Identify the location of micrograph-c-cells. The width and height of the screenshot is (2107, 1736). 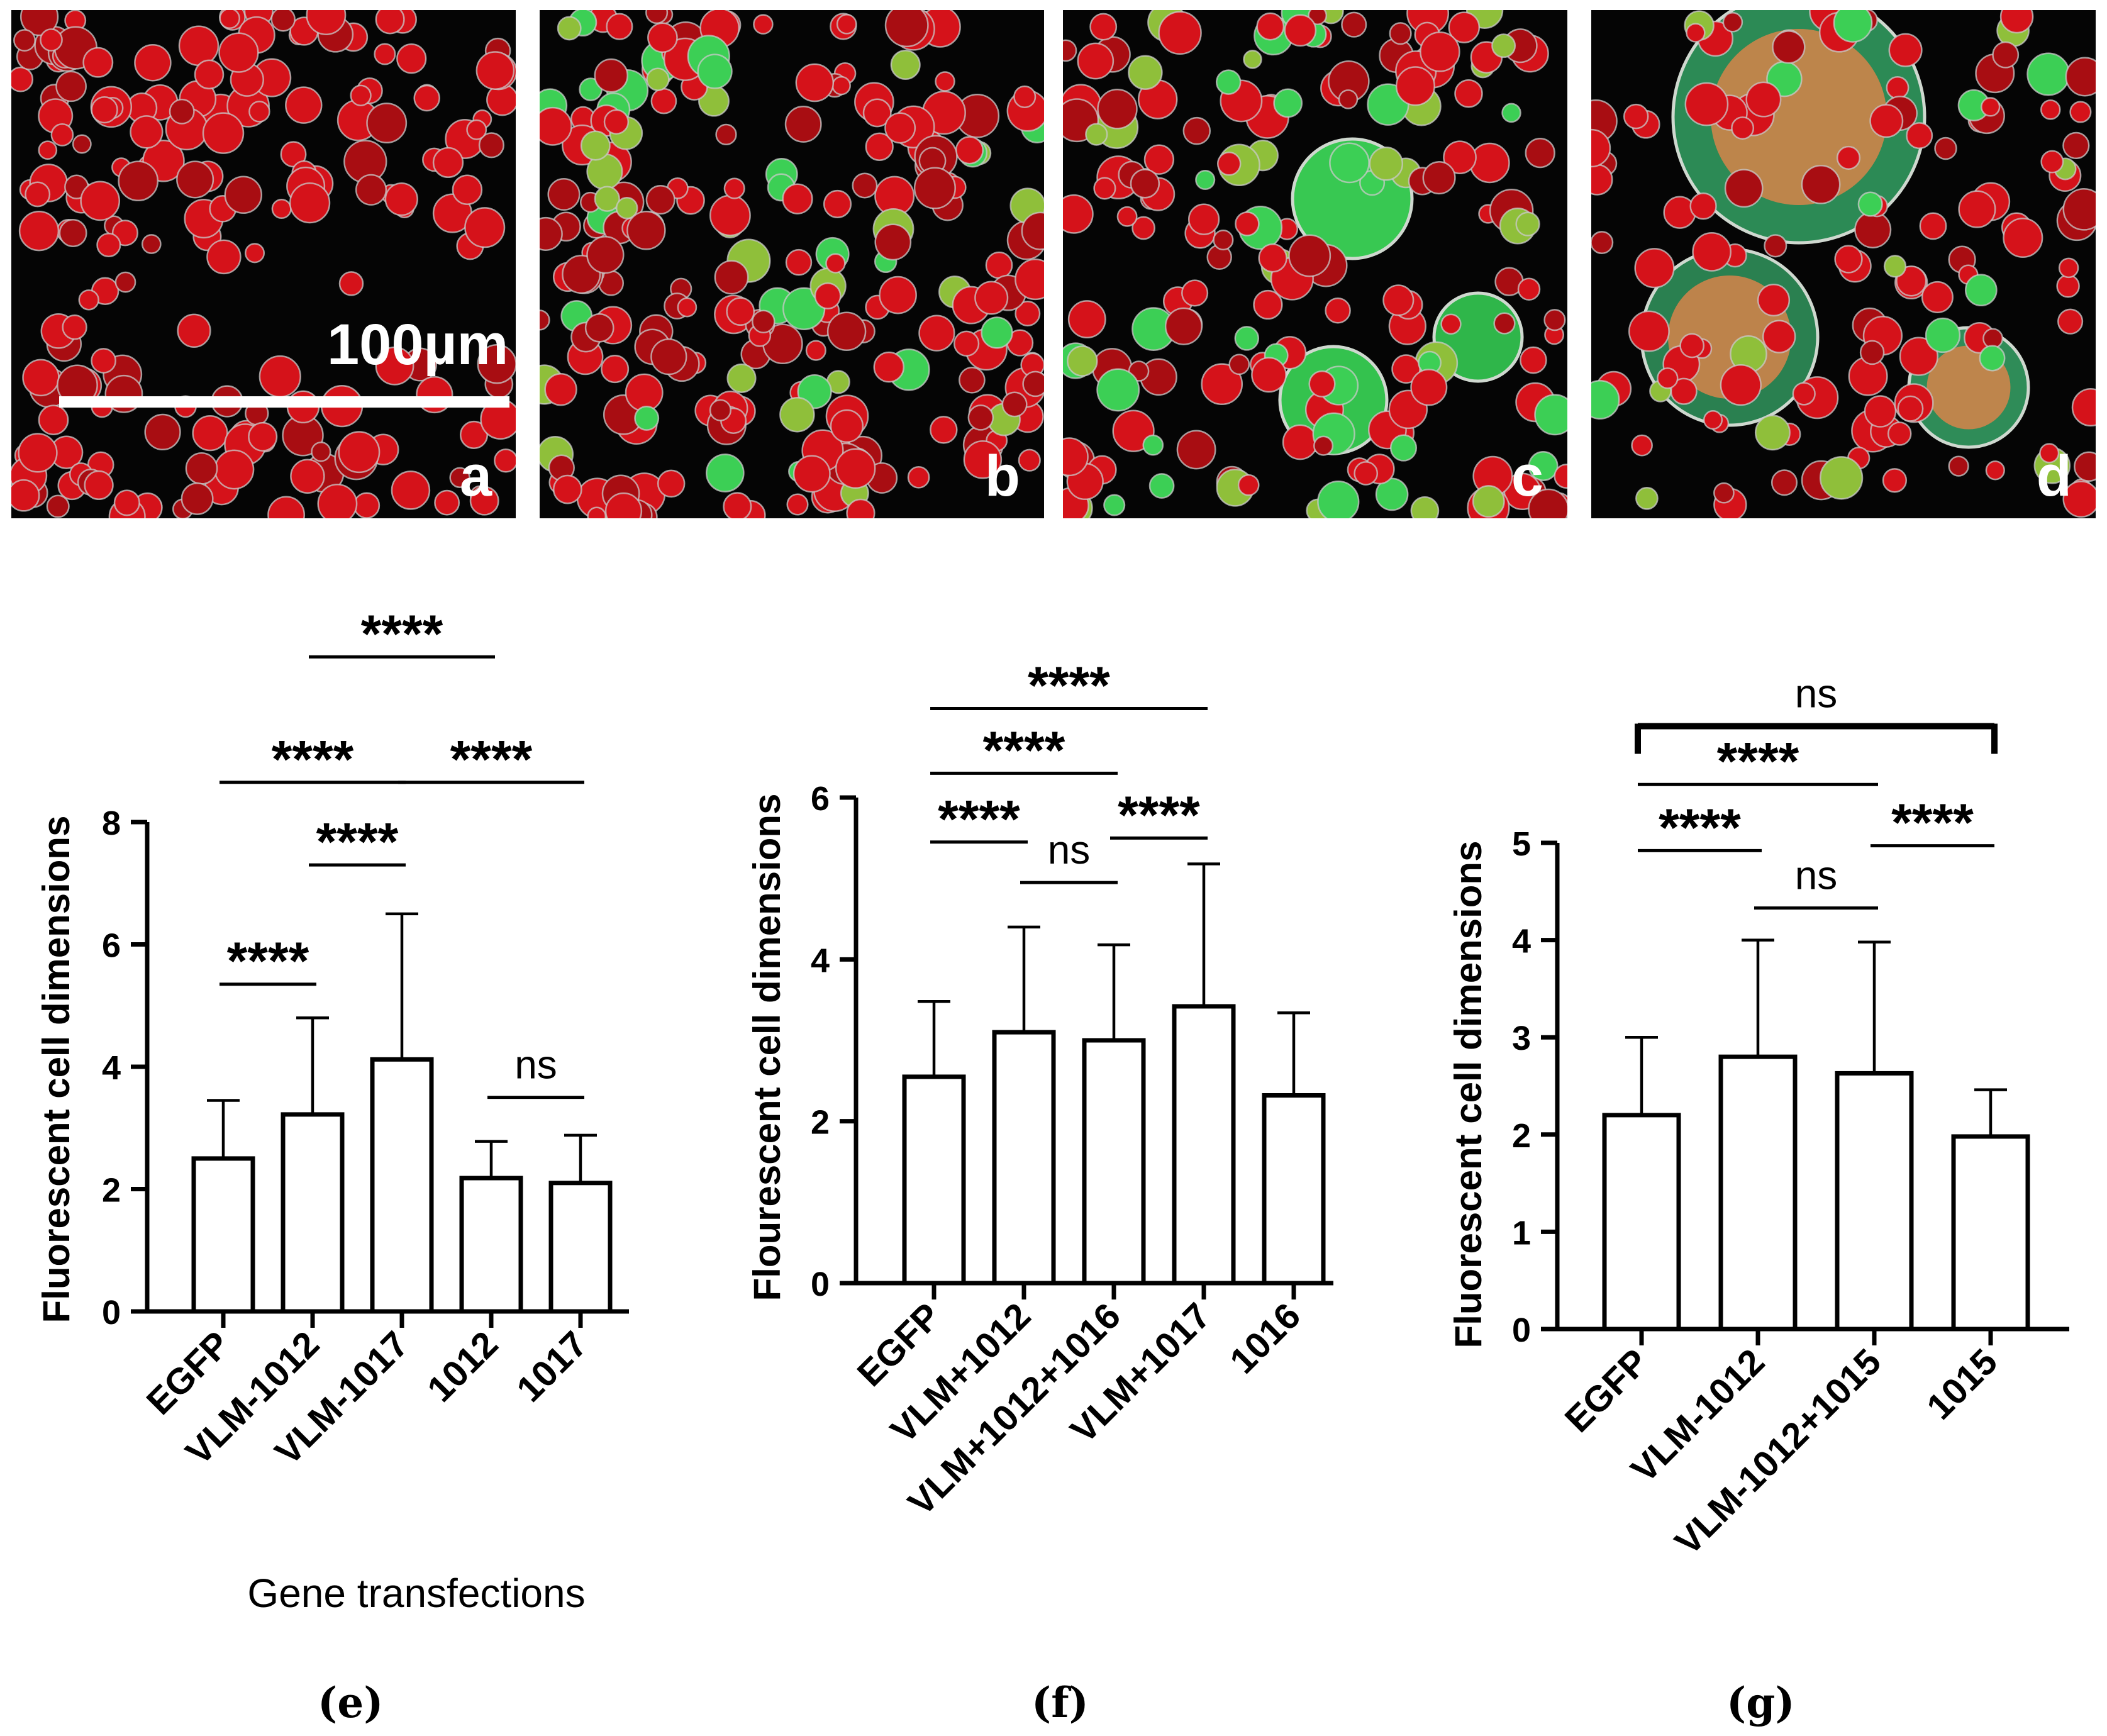
(1315, 264).